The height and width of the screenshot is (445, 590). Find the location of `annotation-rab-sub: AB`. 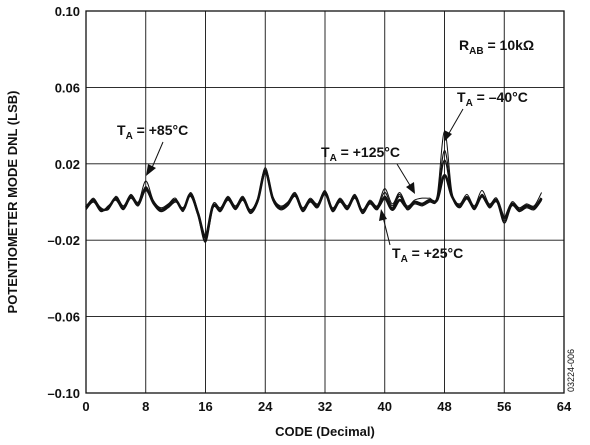

annotation-rab-sub: AB is located at coordinates (476, 51).